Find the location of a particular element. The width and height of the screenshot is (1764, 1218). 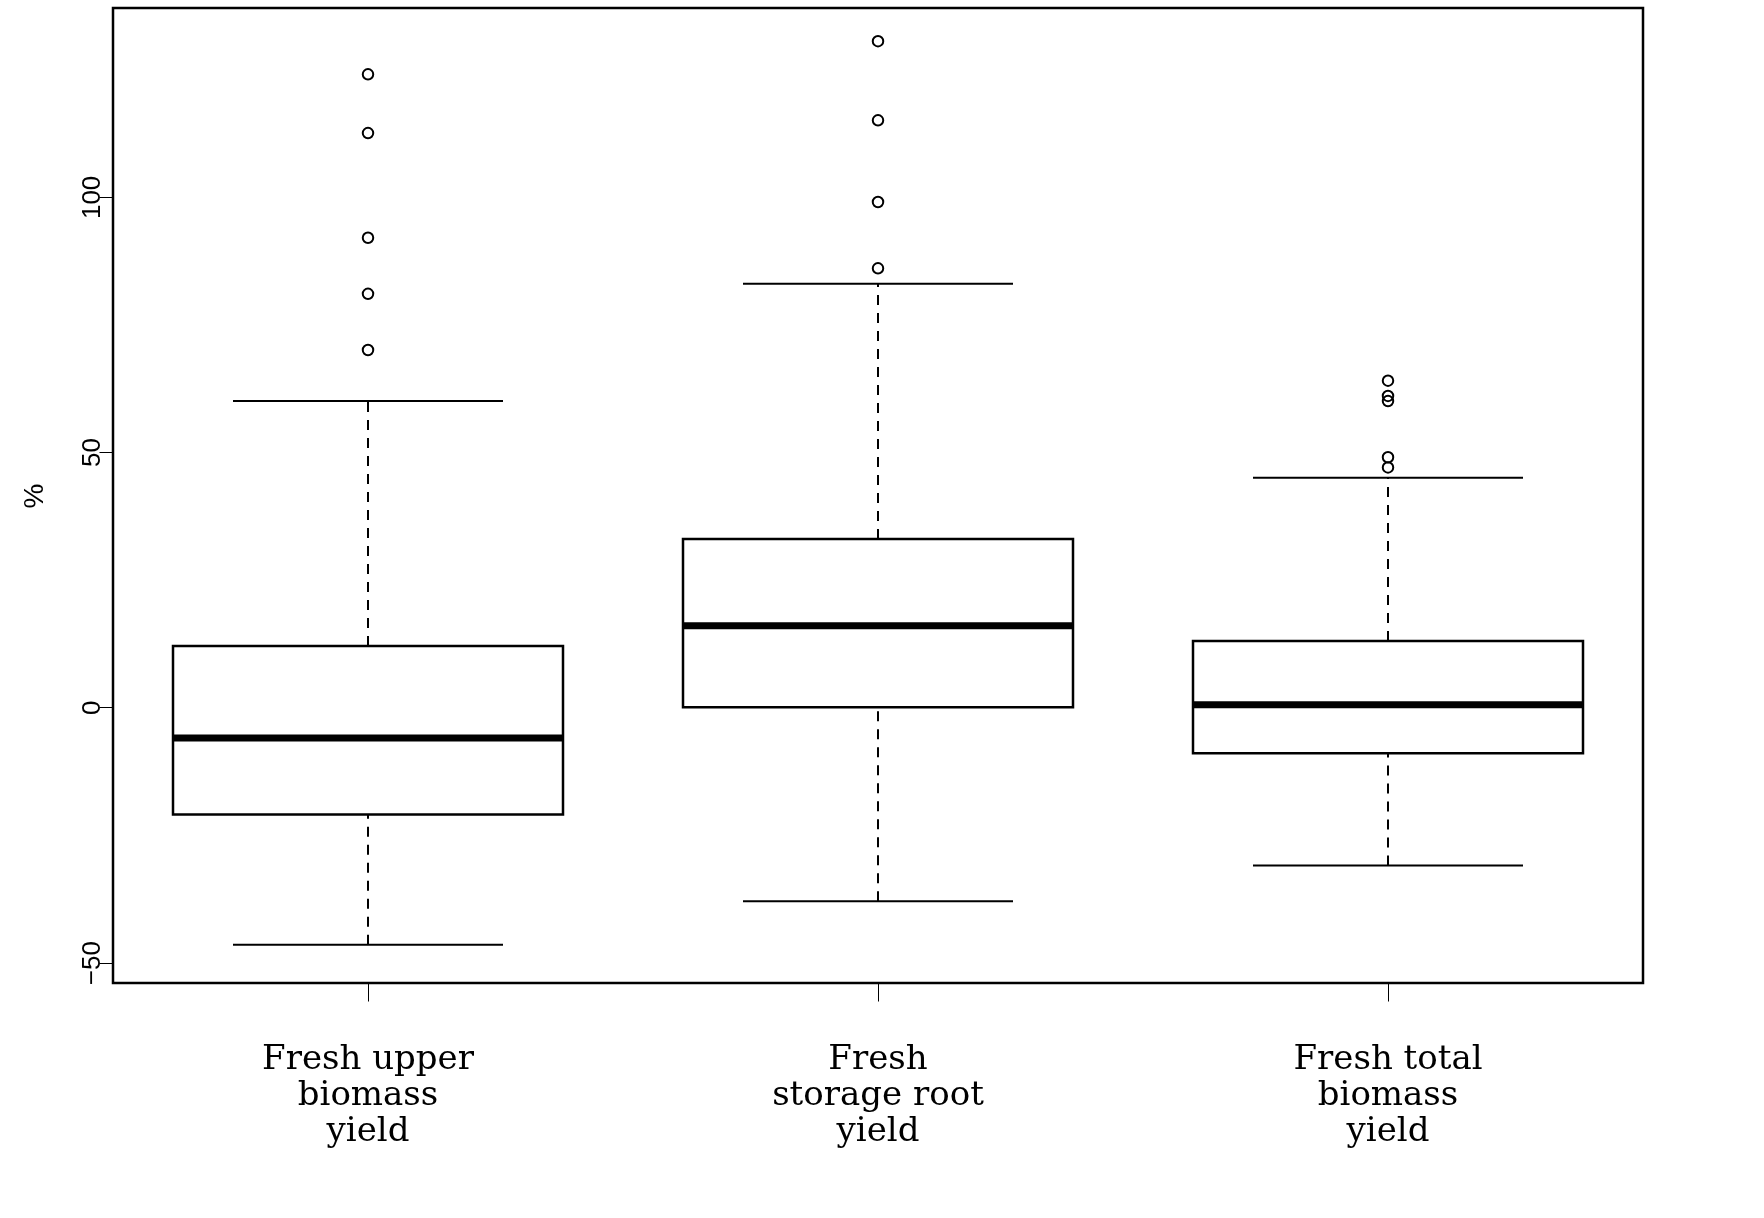

x-tick-label: Fresh upper biomass yield is located at coordinates (368, 1092).